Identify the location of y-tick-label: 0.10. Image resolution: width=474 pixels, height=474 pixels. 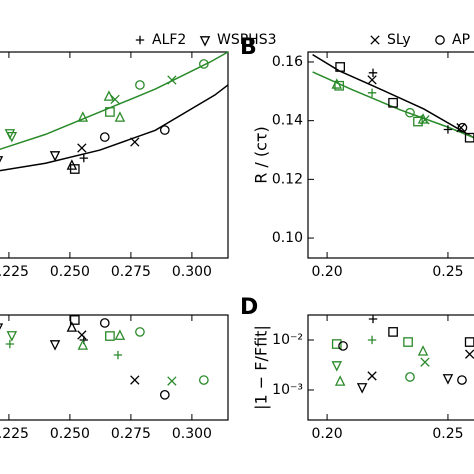
(287, 238).